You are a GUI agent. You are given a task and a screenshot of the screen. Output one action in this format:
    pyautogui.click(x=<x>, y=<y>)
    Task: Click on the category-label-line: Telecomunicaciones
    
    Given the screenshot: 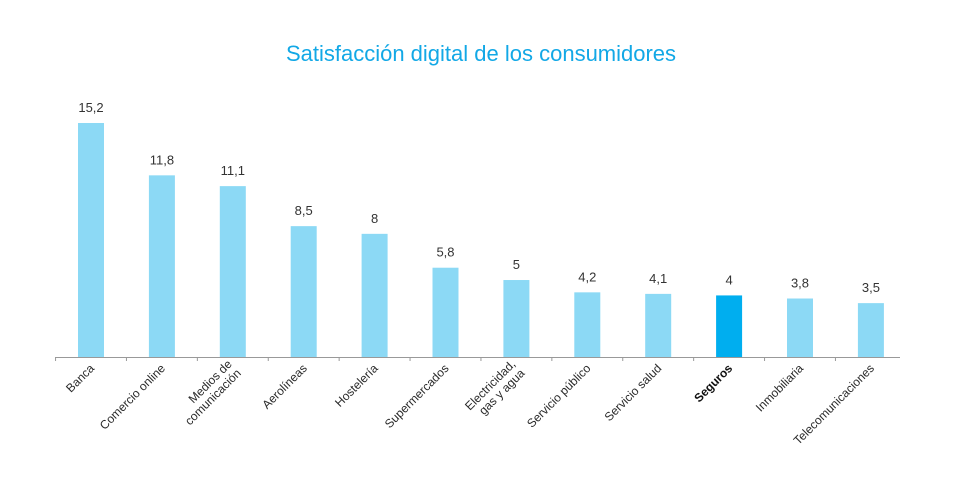 What is the action you would take?
    pyautogui.click(x=834, y=404)
    